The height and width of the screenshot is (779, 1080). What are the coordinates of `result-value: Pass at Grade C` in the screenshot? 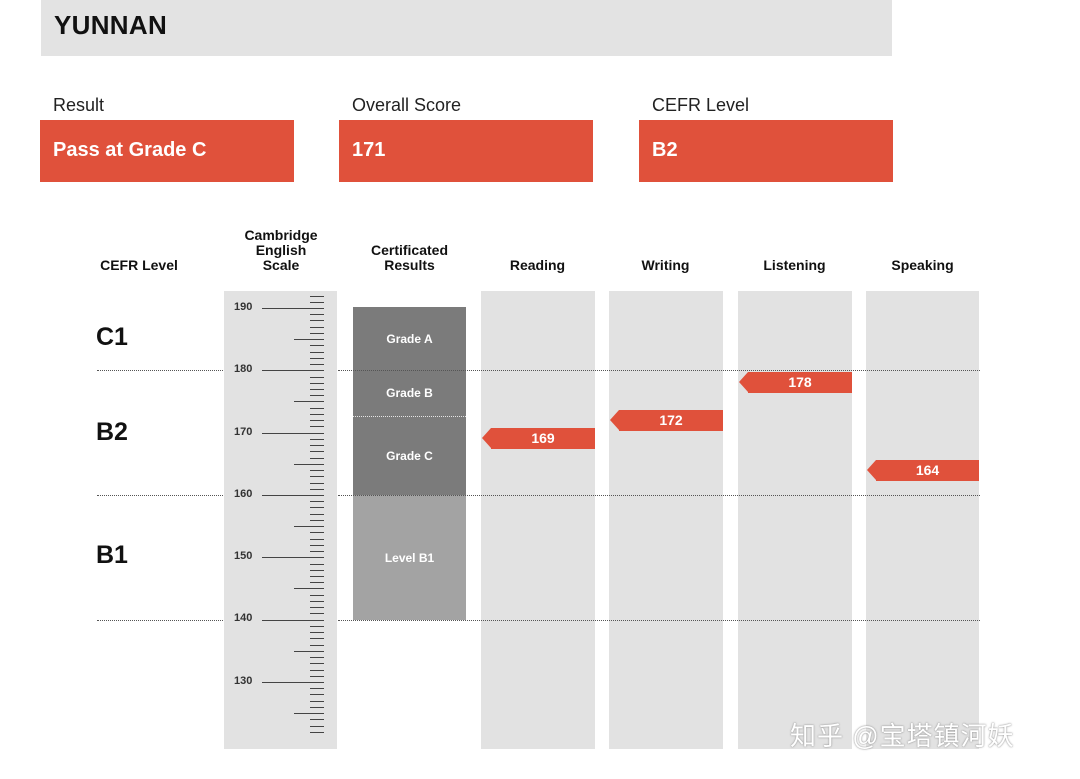 It's located at (167, 151).